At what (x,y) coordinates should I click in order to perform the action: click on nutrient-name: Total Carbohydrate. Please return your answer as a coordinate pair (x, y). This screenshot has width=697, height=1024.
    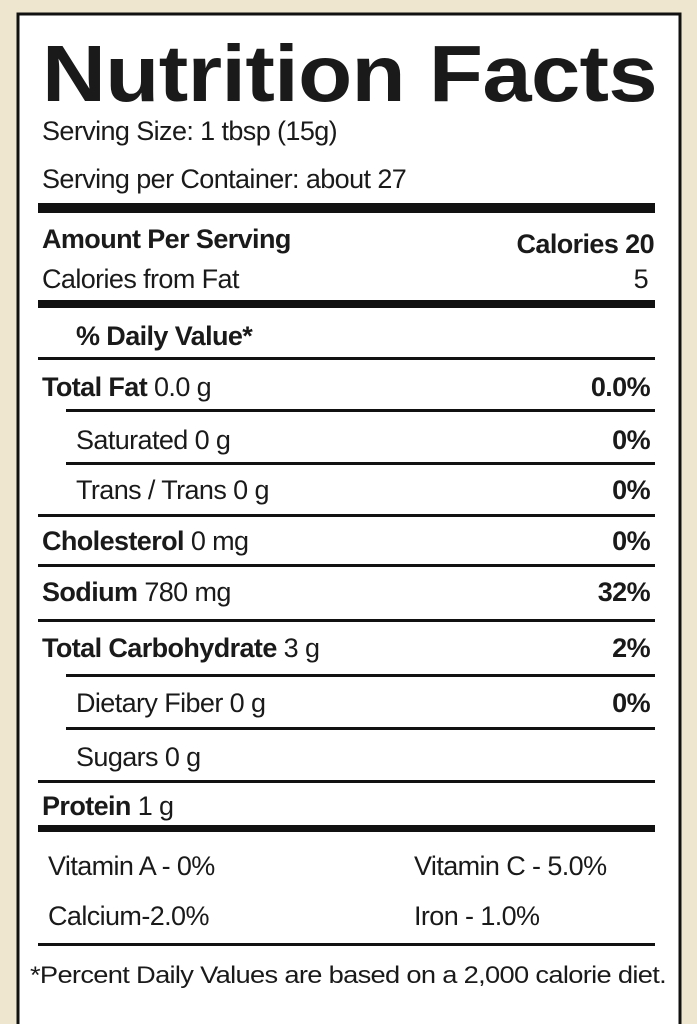
    Looking at the image, I should click on (159, 648).